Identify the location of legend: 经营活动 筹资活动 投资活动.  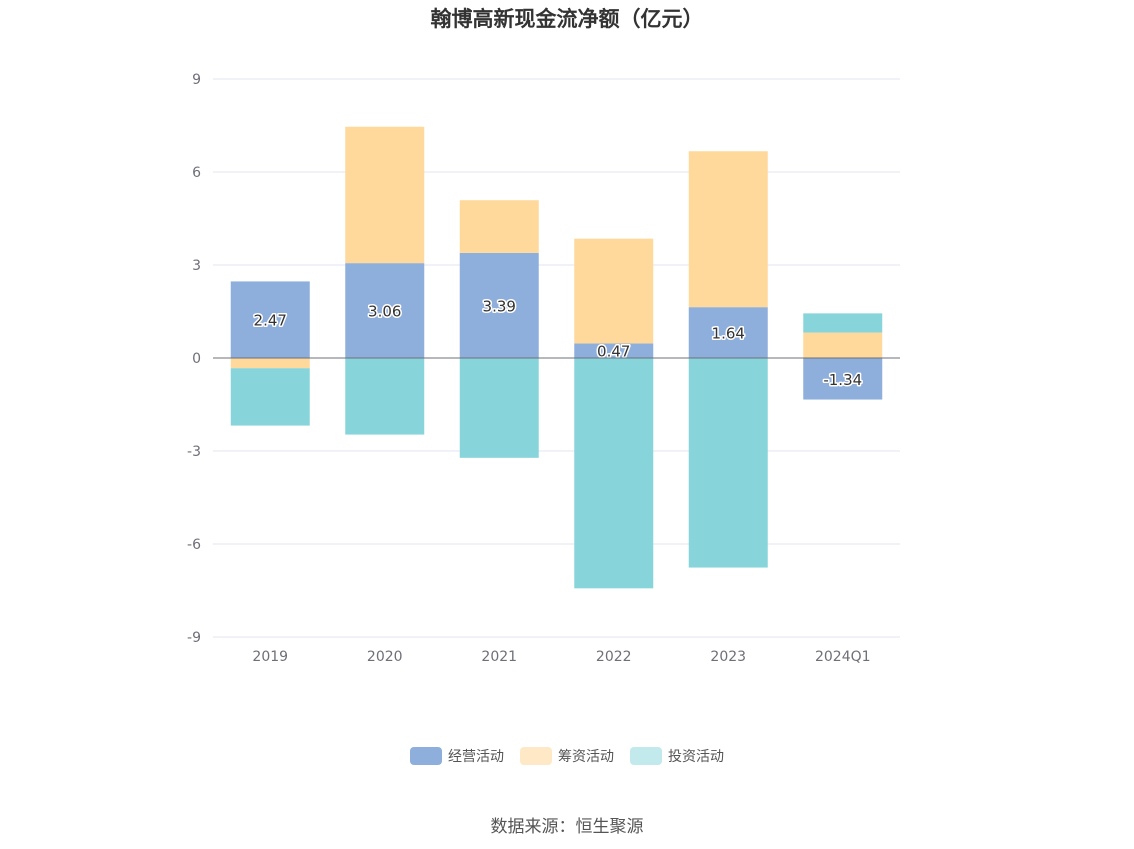
(567, 756).